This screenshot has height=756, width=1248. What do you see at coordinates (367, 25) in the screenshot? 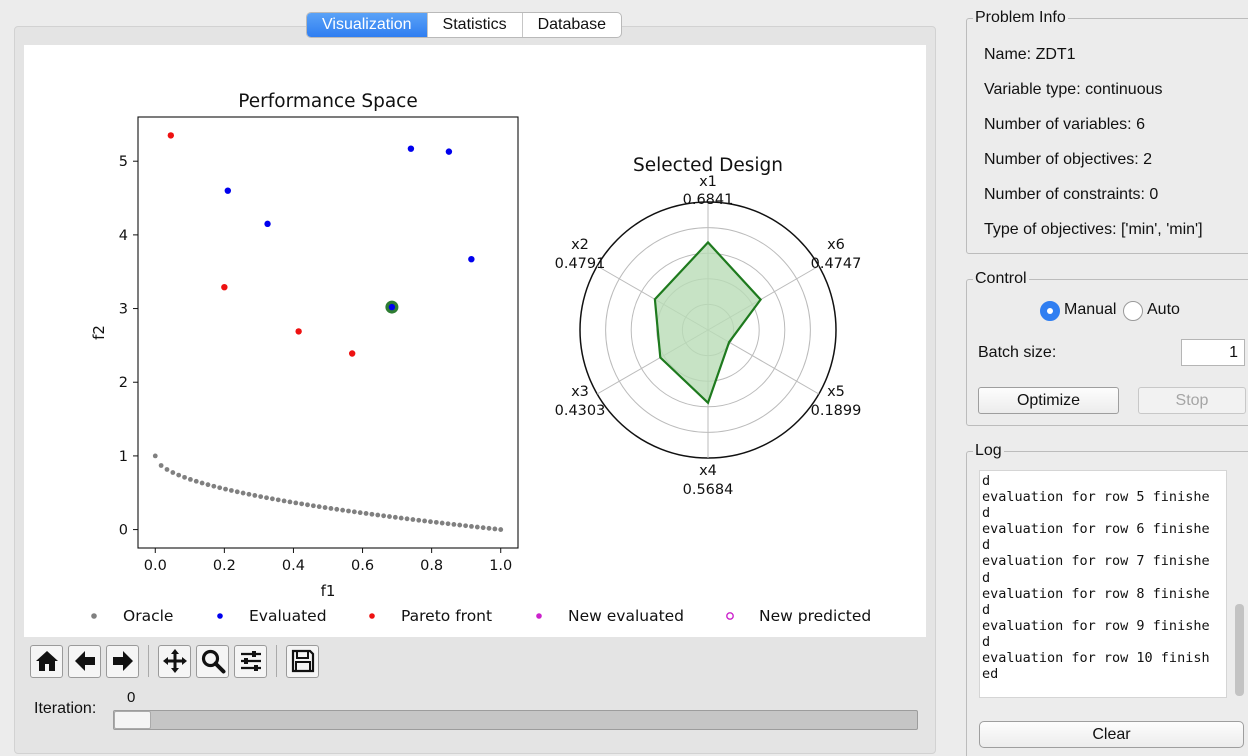
I see `tab-visualization: Visualization` at bounding box center [367, 25].